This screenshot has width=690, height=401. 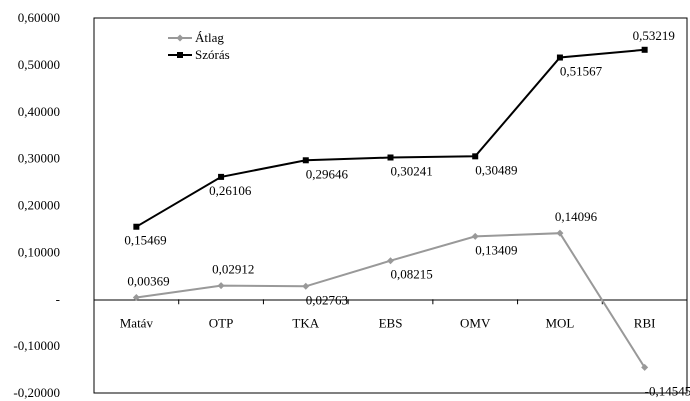 I want to click on y-tick-label: -, so click(x=58, y=298).